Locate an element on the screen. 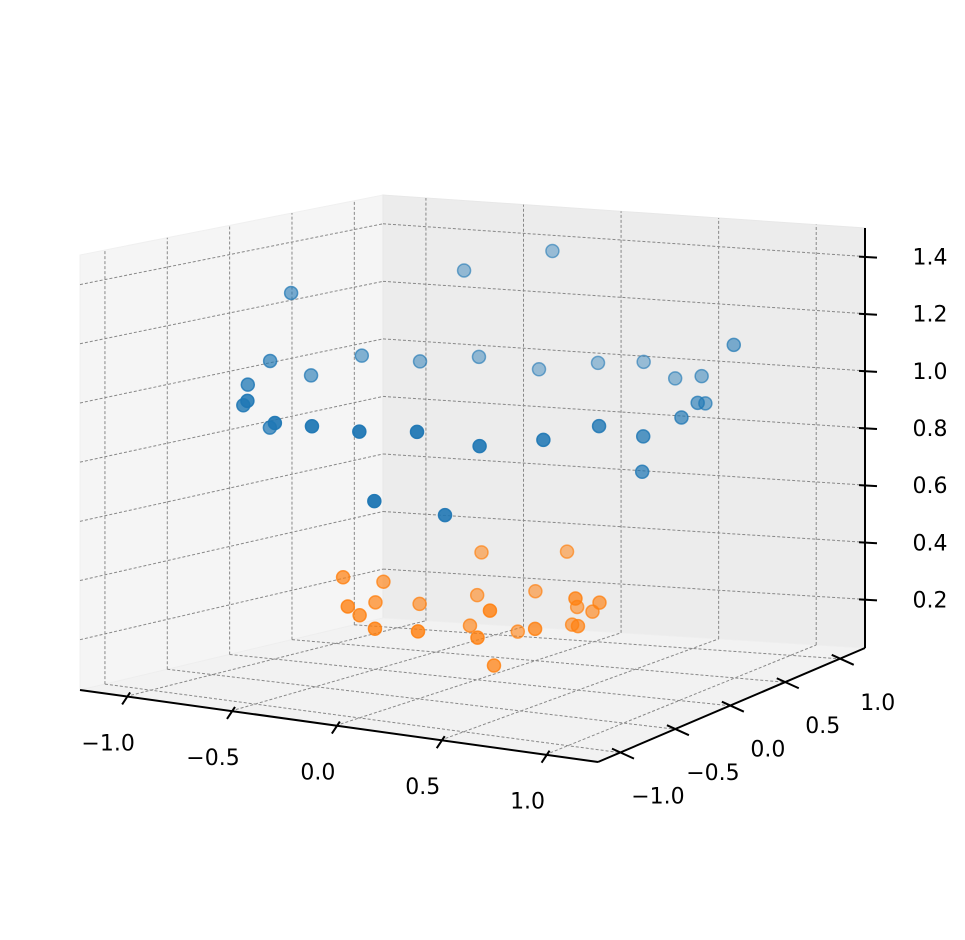 Image resolution: width=965 pixels, height=940 pixels. x-tick-label: −0.5 is located at coordinates (212, 758).